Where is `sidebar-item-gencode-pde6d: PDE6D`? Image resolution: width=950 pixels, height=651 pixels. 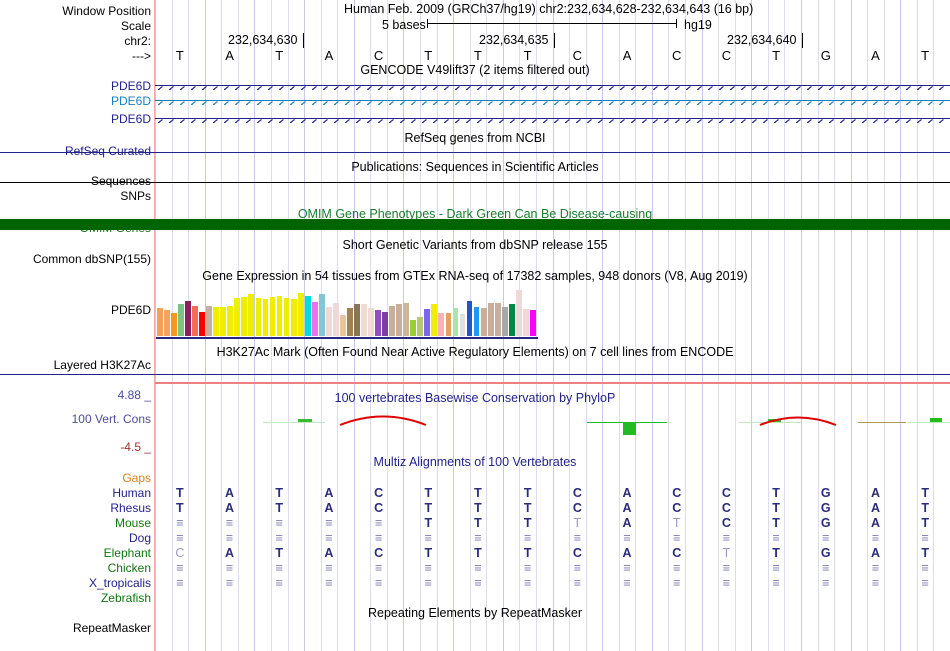
sidebar-item-gencode-pde6d: PDE6D is located at coordinates (130, 86).